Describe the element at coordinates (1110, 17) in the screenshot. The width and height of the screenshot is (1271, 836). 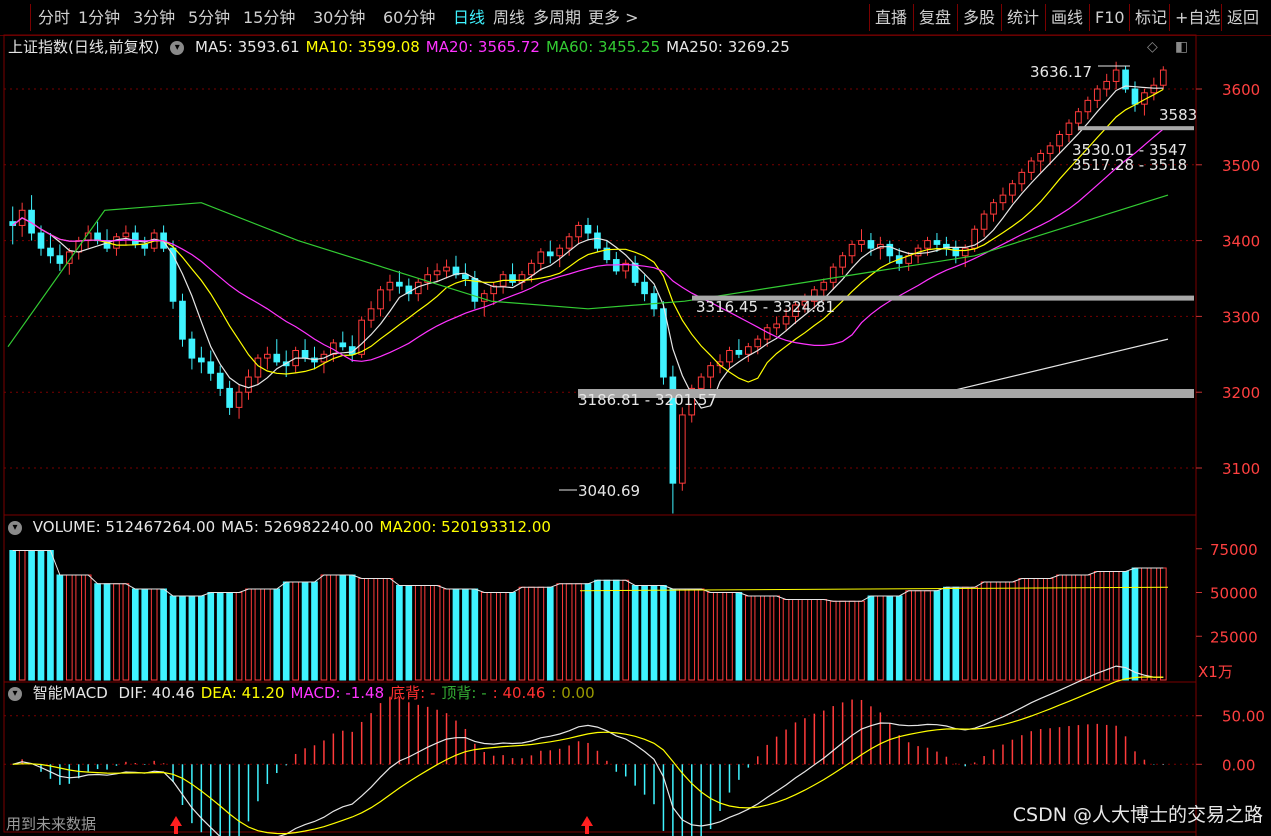
I see `action-button-5: F10` at that location.